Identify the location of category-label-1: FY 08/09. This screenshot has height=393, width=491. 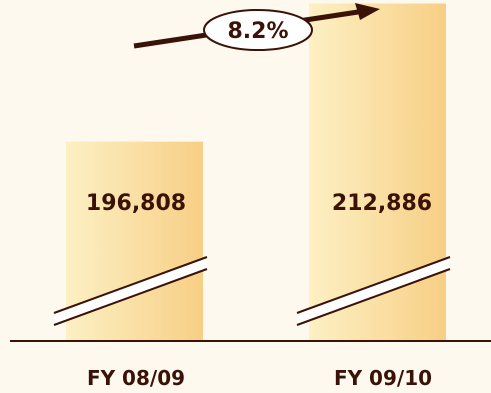
(136, 378).